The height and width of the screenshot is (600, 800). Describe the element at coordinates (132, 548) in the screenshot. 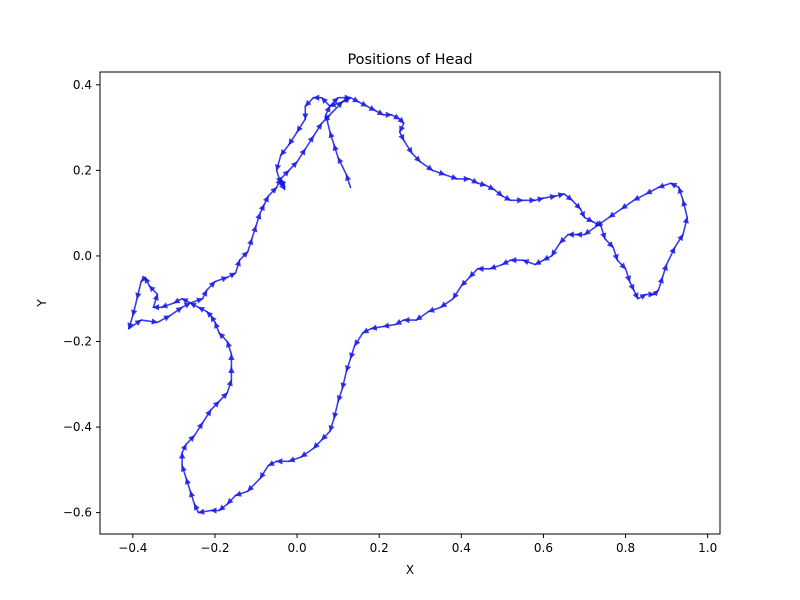

I see `x-tick-label: −0.4` at that location.